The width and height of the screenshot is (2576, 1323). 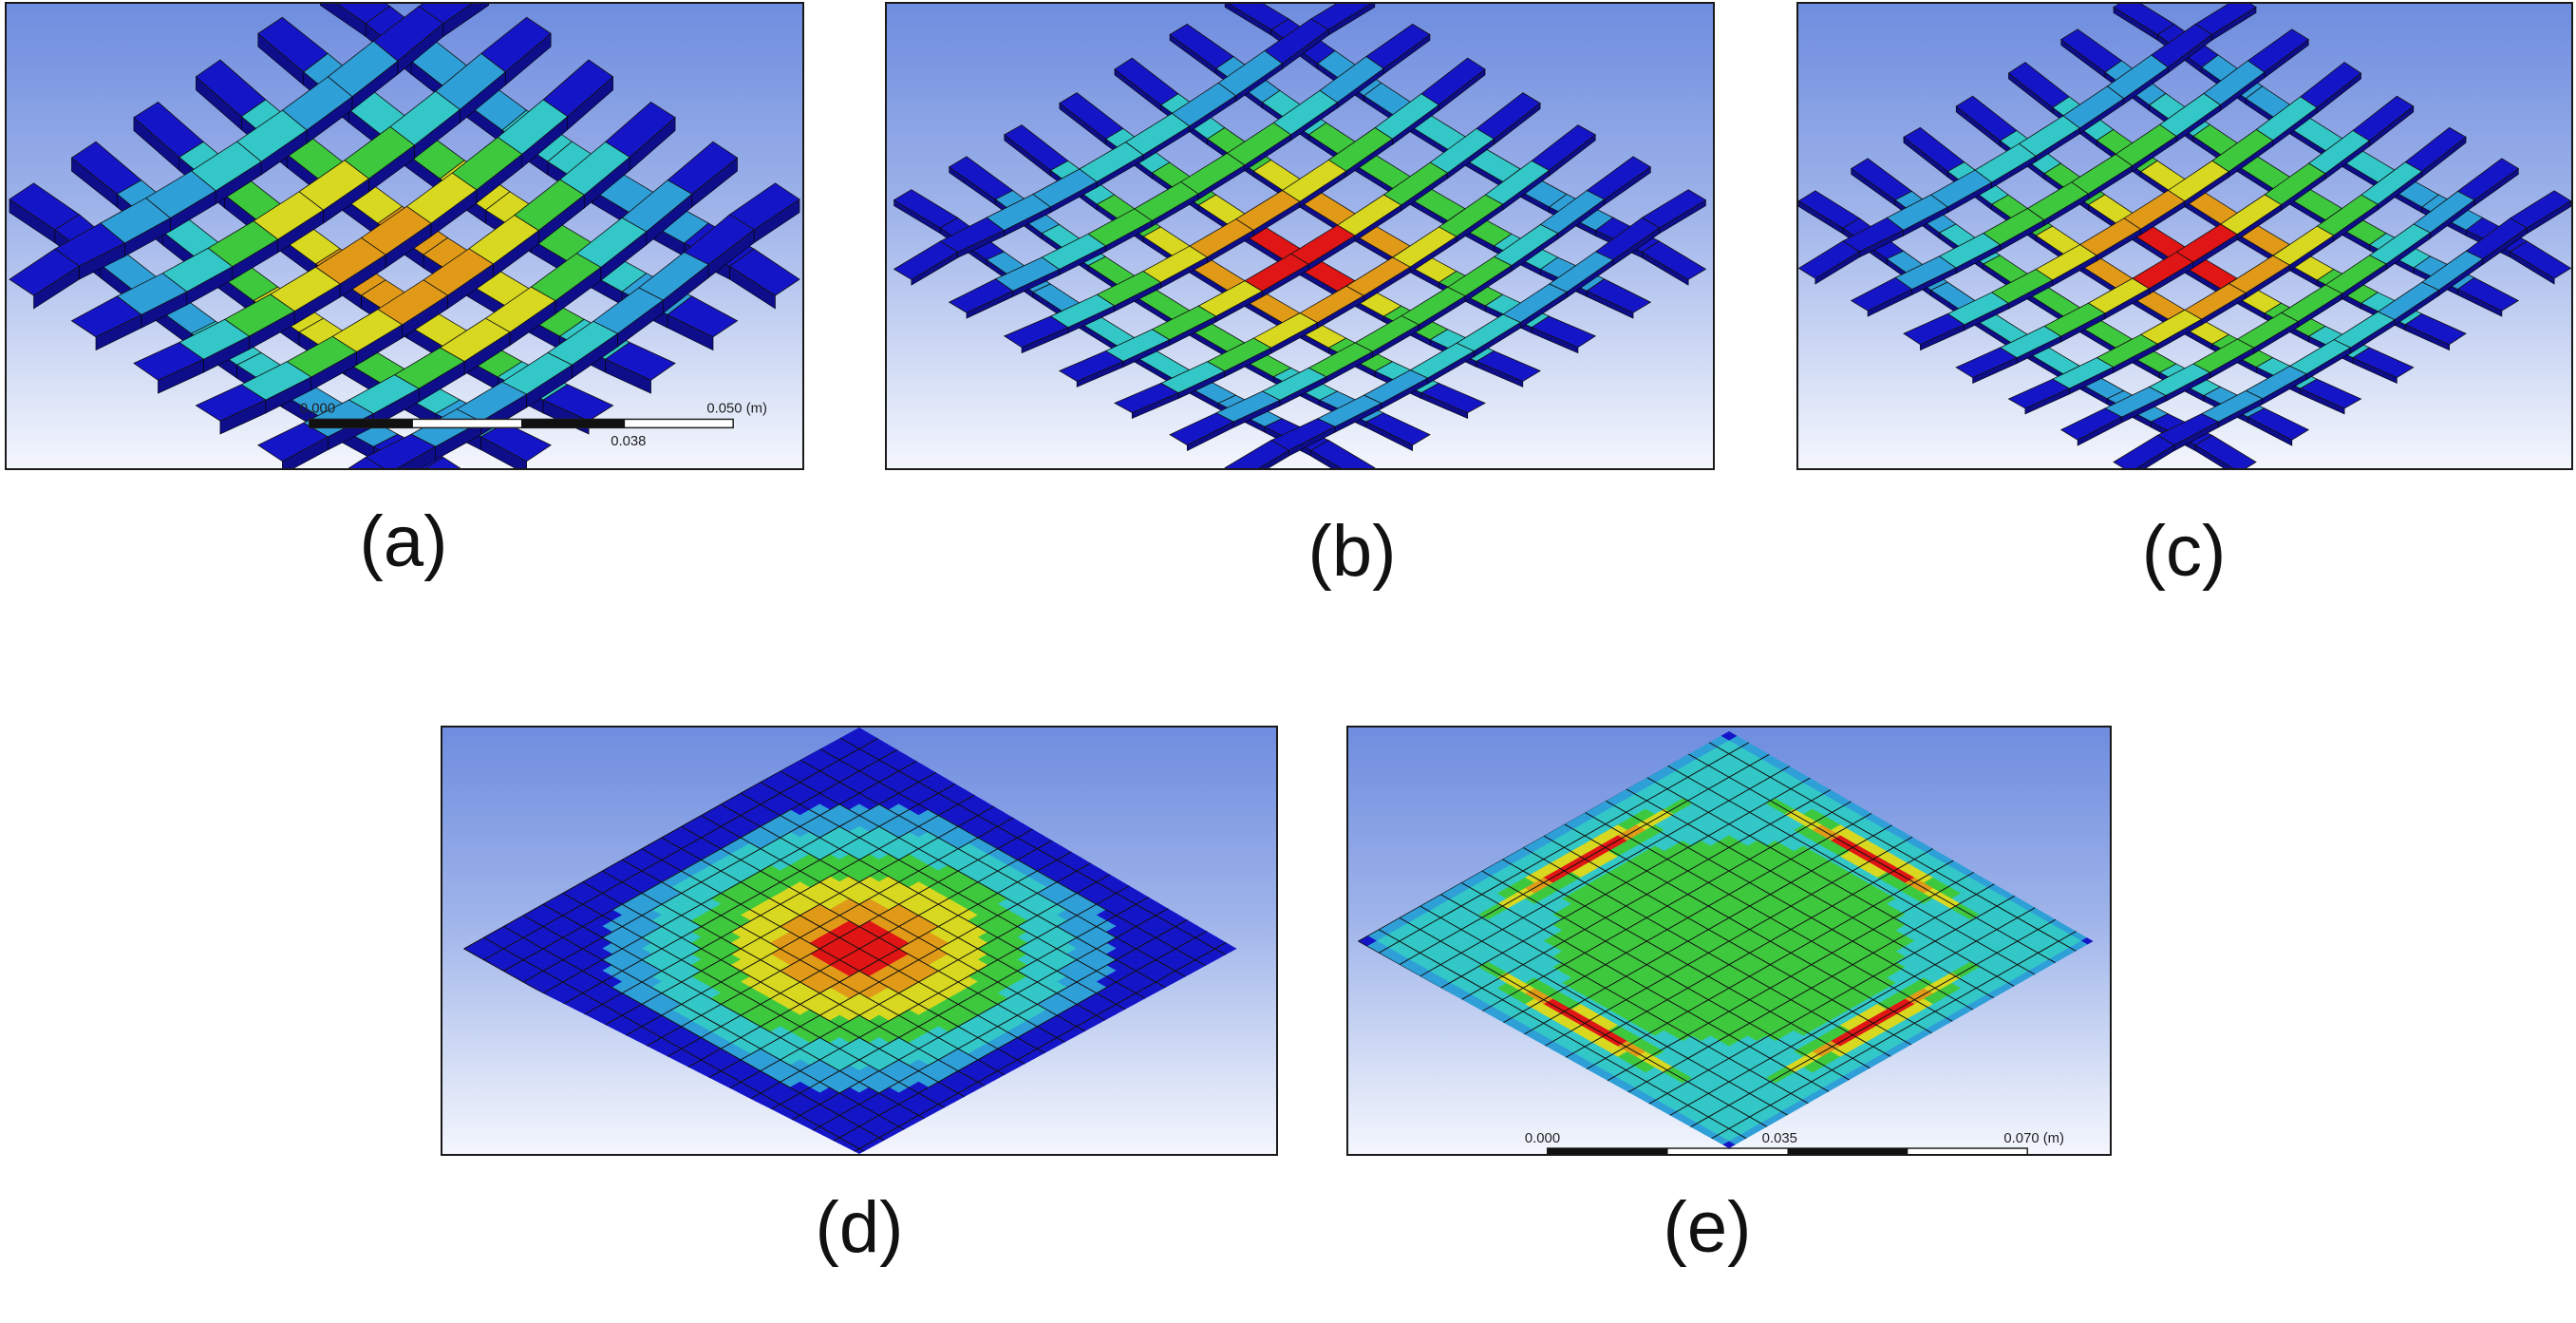 I want to click on caption-d: (d), so click(x=859, y=1227).